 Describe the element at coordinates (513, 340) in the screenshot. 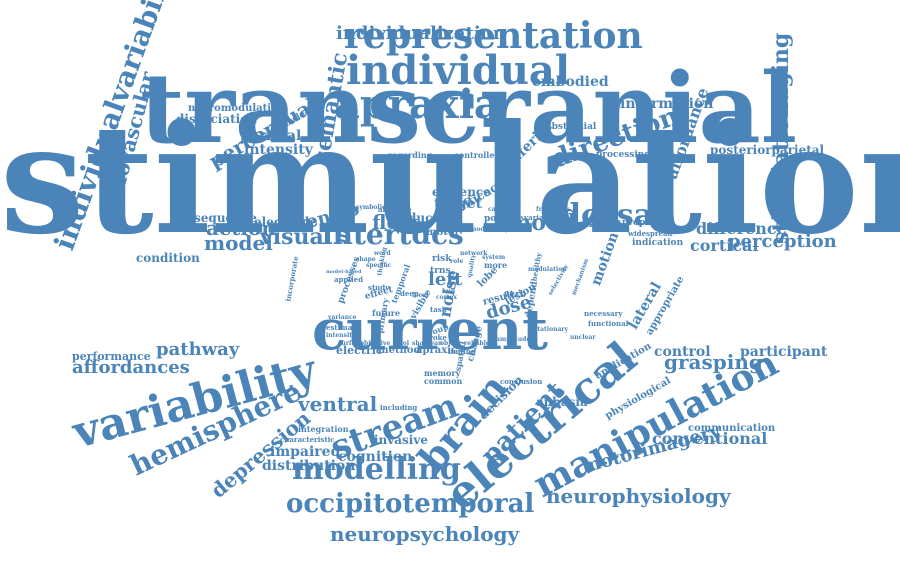

I see `cloud-word: amplitude` at that location.